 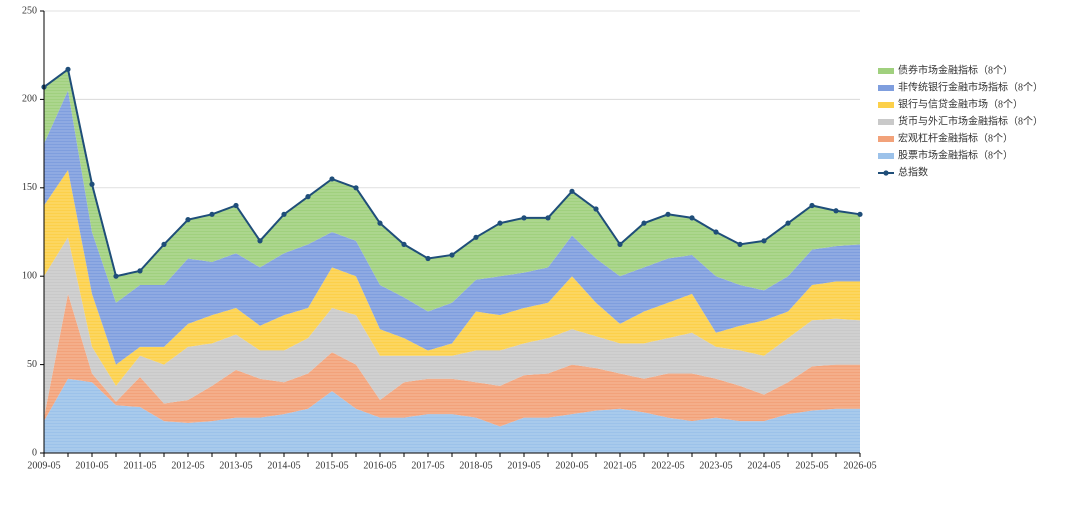 I want to click on x-tick-label: 2023-05, so click(x=715, y=465).